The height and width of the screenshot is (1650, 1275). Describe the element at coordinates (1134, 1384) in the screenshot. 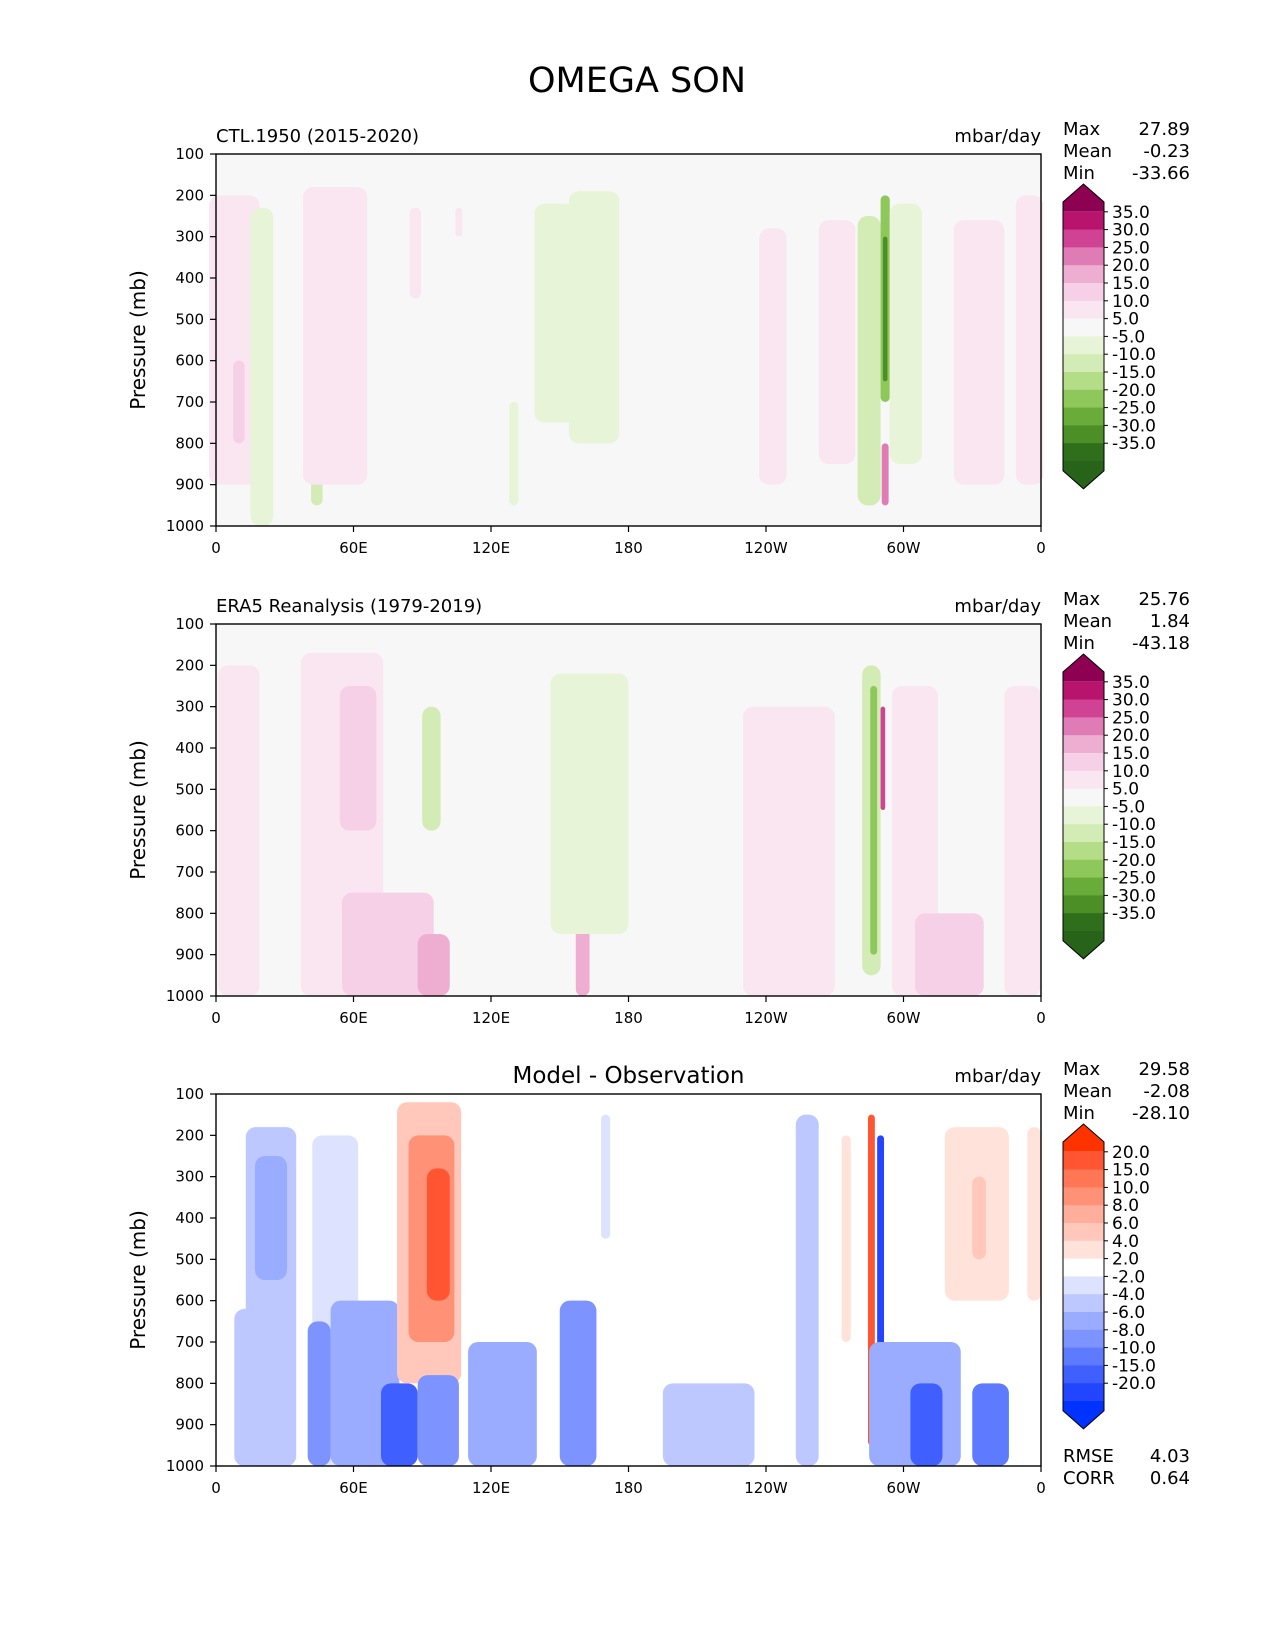

I see `colorbar-label: -20.0` at that location.